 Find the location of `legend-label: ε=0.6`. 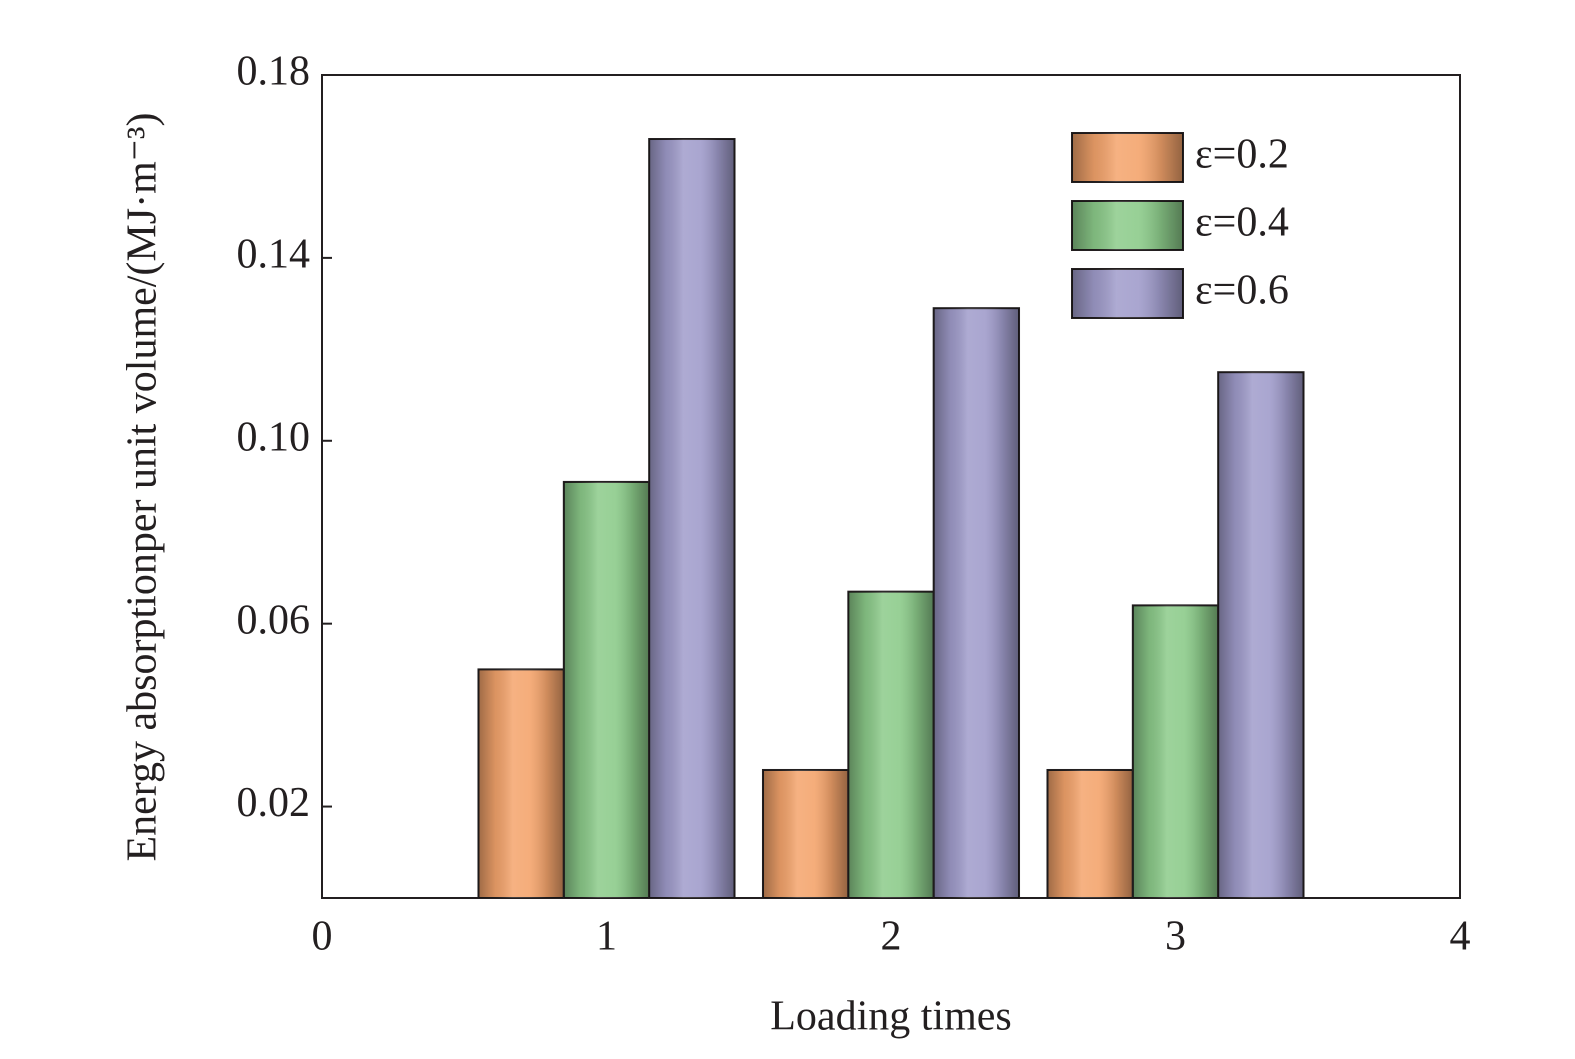

legend-label: ε=0.6 is located at coordinates (1242, 291).